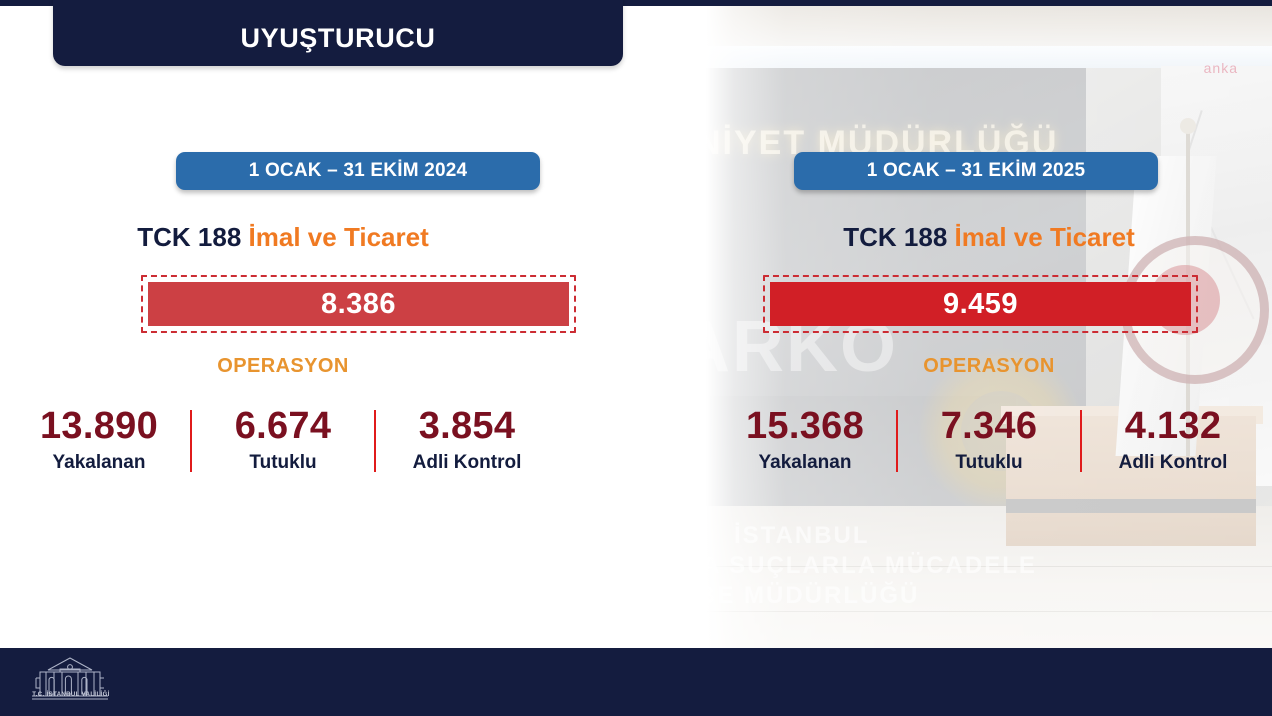  Describe the element at coordinates (71, 695) in the screenshot. I see `footer-logo-text: T.C. İSTANBUL VALİLİĞİ` at that location.